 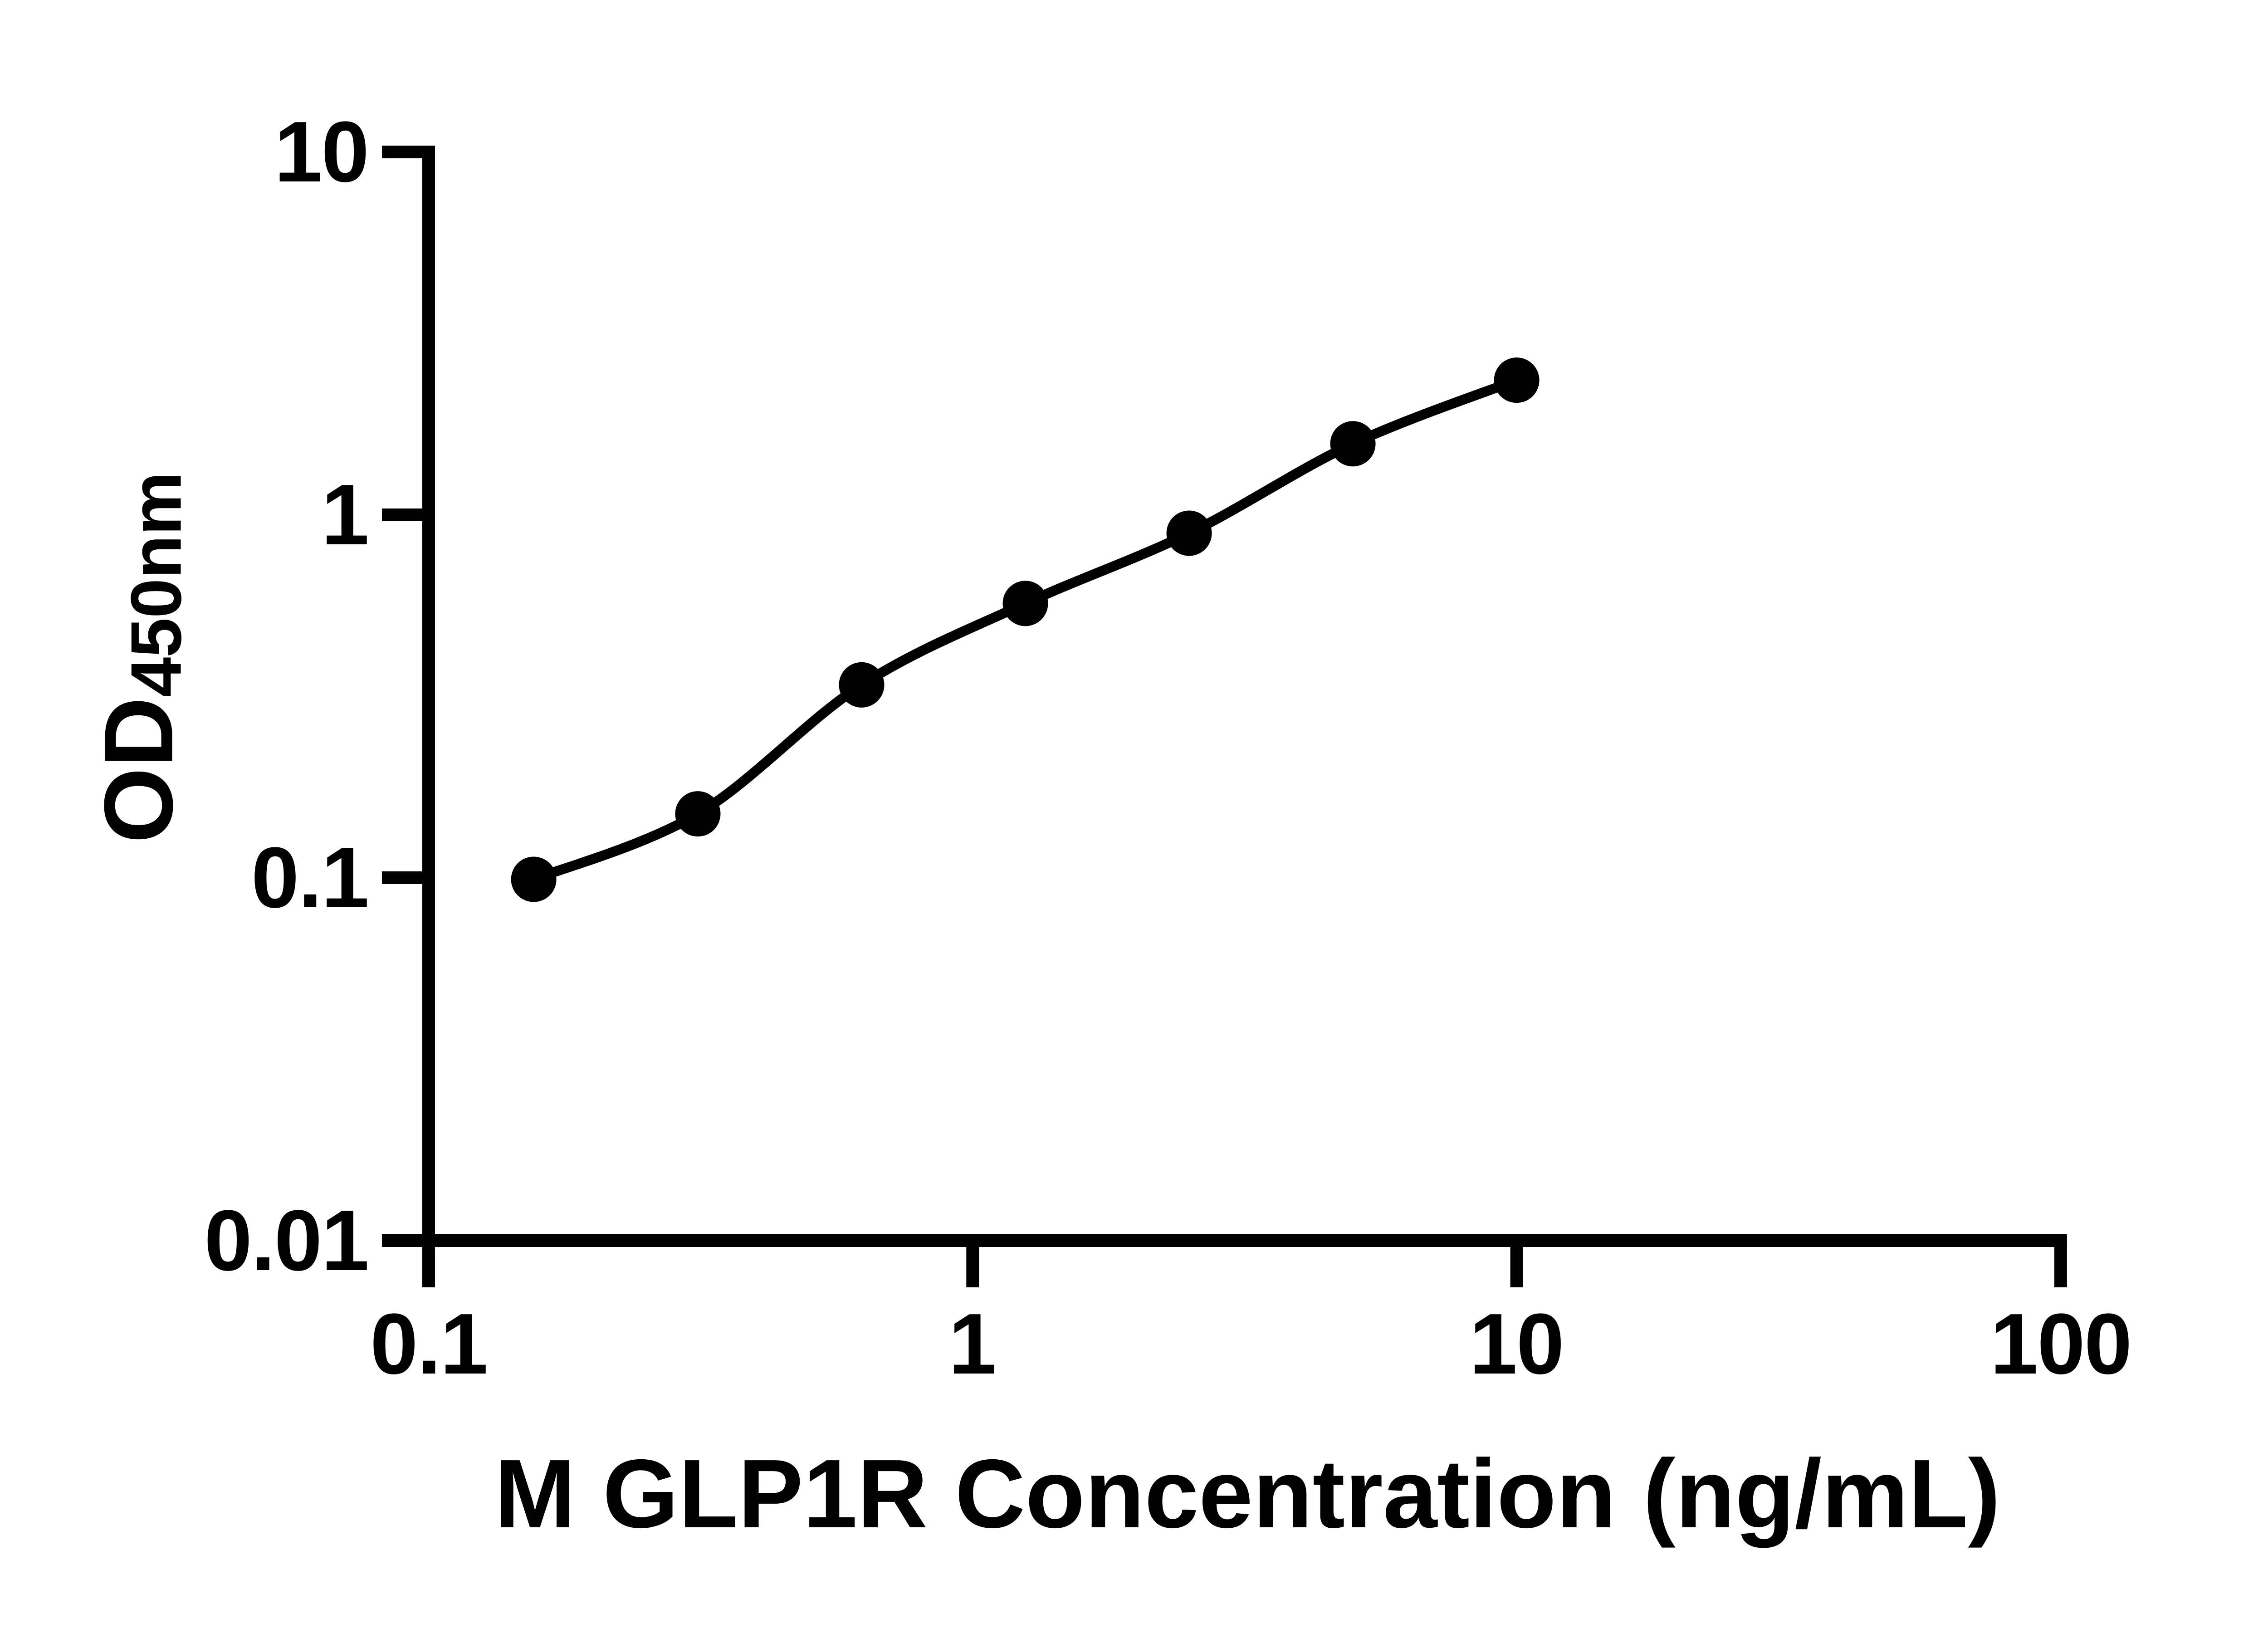 What do you see at coordinates (972, 1344) in the screenshot?
I see `x-tick-label: 1` at bounding box center [972, 1344].